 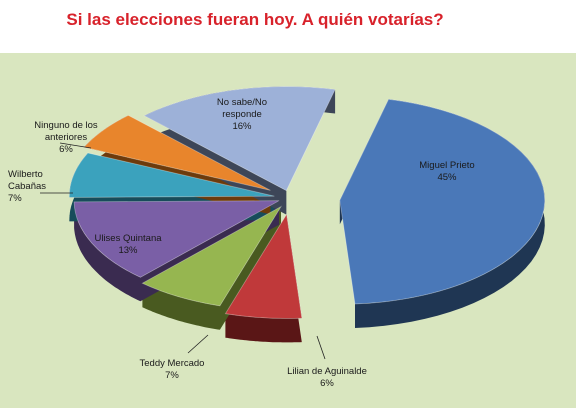 What do you see at coordinates (212, 256) in the screenshot?
I see `pie-slice-teddy-mercado` at bounding box center [212, 256].